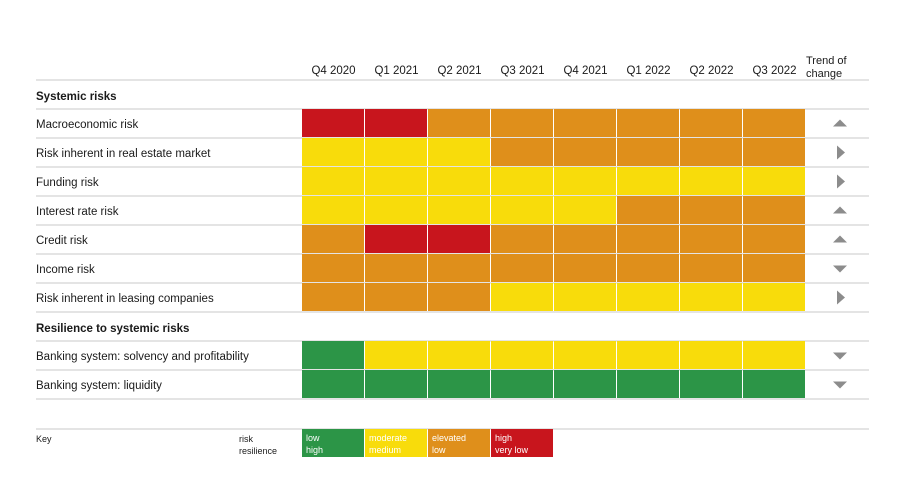  What do you see at coordinates (503, 438) in the screenshot?
I see `key-risk-label: high` at bounding box center [503, 438].